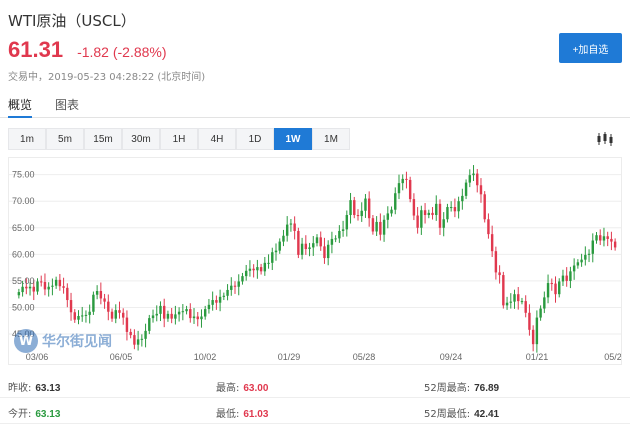 This screenshot has width=630, height=432. Describe the element at coordinates (605, 139) in the screenshot. I see `candlestick-icon` at that location.